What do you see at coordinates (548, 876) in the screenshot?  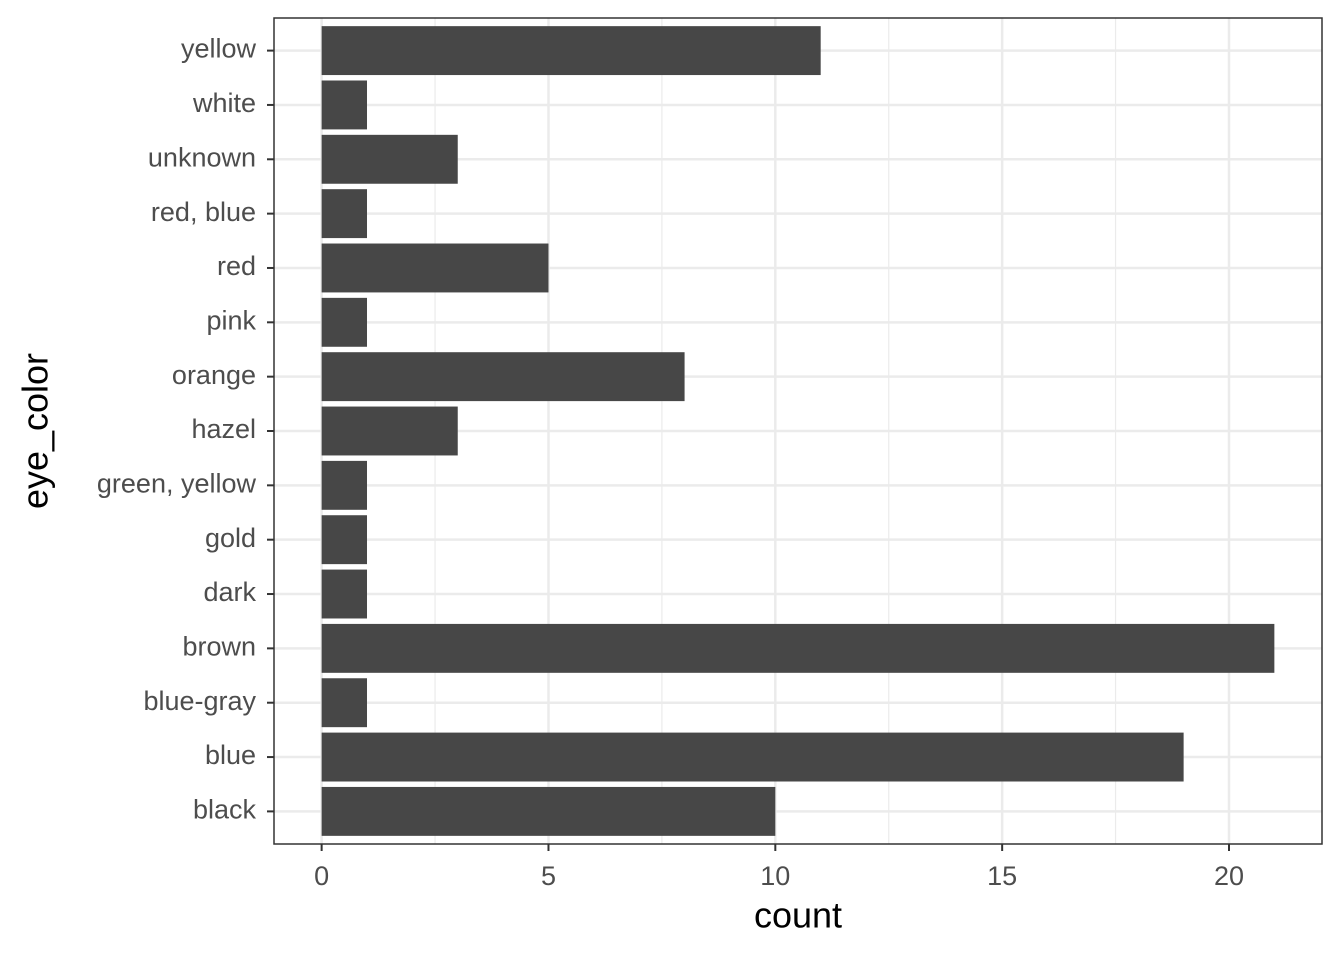 I see `x-tick-label: 5` at bounding box center [548, 876].